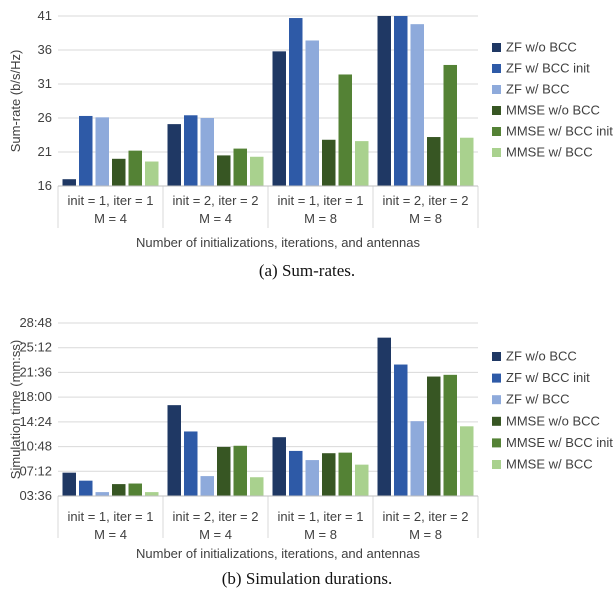  I want to click on y-tick-label: 36, so click(45, 49).